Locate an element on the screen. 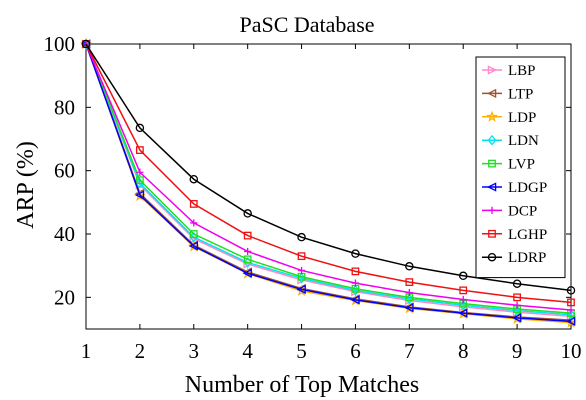 The width and height of the screenshot is (586, 400). legend-label-ldgp: LDGP is located at coordinates (527, 188).